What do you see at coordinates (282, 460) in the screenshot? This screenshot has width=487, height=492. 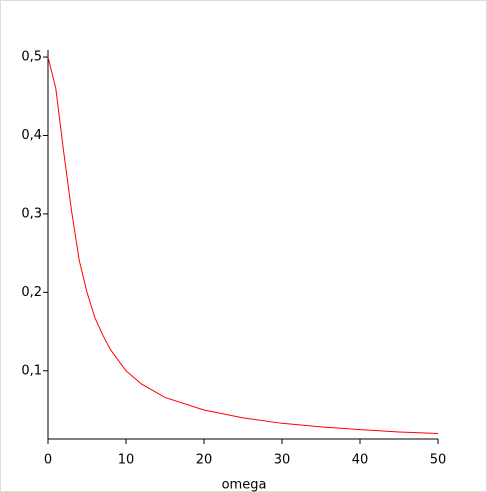 I see `x-tick-label: 30` at bounding box center [282, 460].